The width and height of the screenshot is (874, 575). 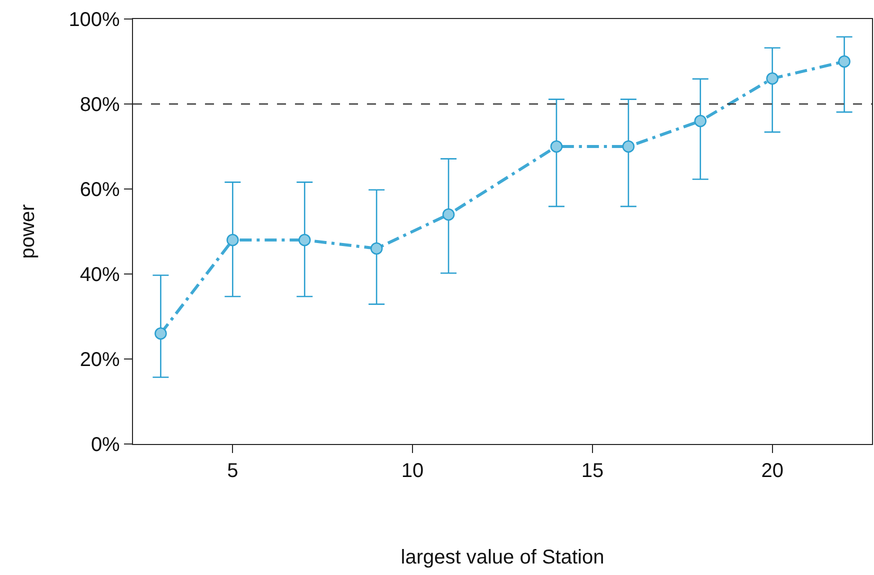 I want to click on y-tick-label: 0%, so click(x=105, y=445).